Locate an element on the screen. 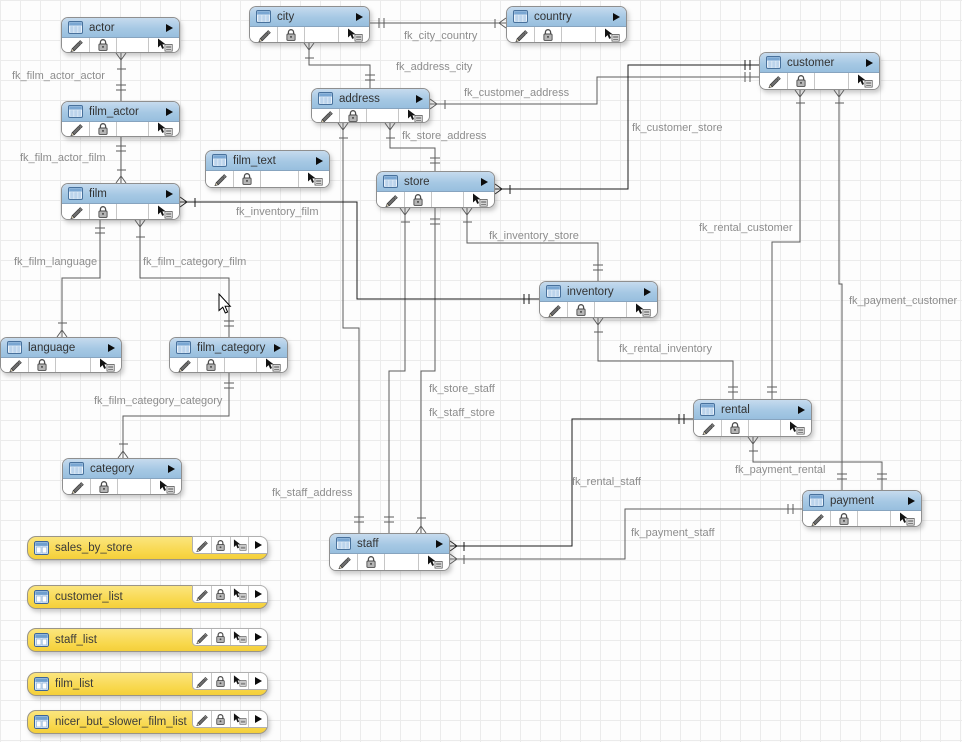 Image resolution: width=962 pixels, height=742 pixels. table-header: city is located at coordinates (309, 17).